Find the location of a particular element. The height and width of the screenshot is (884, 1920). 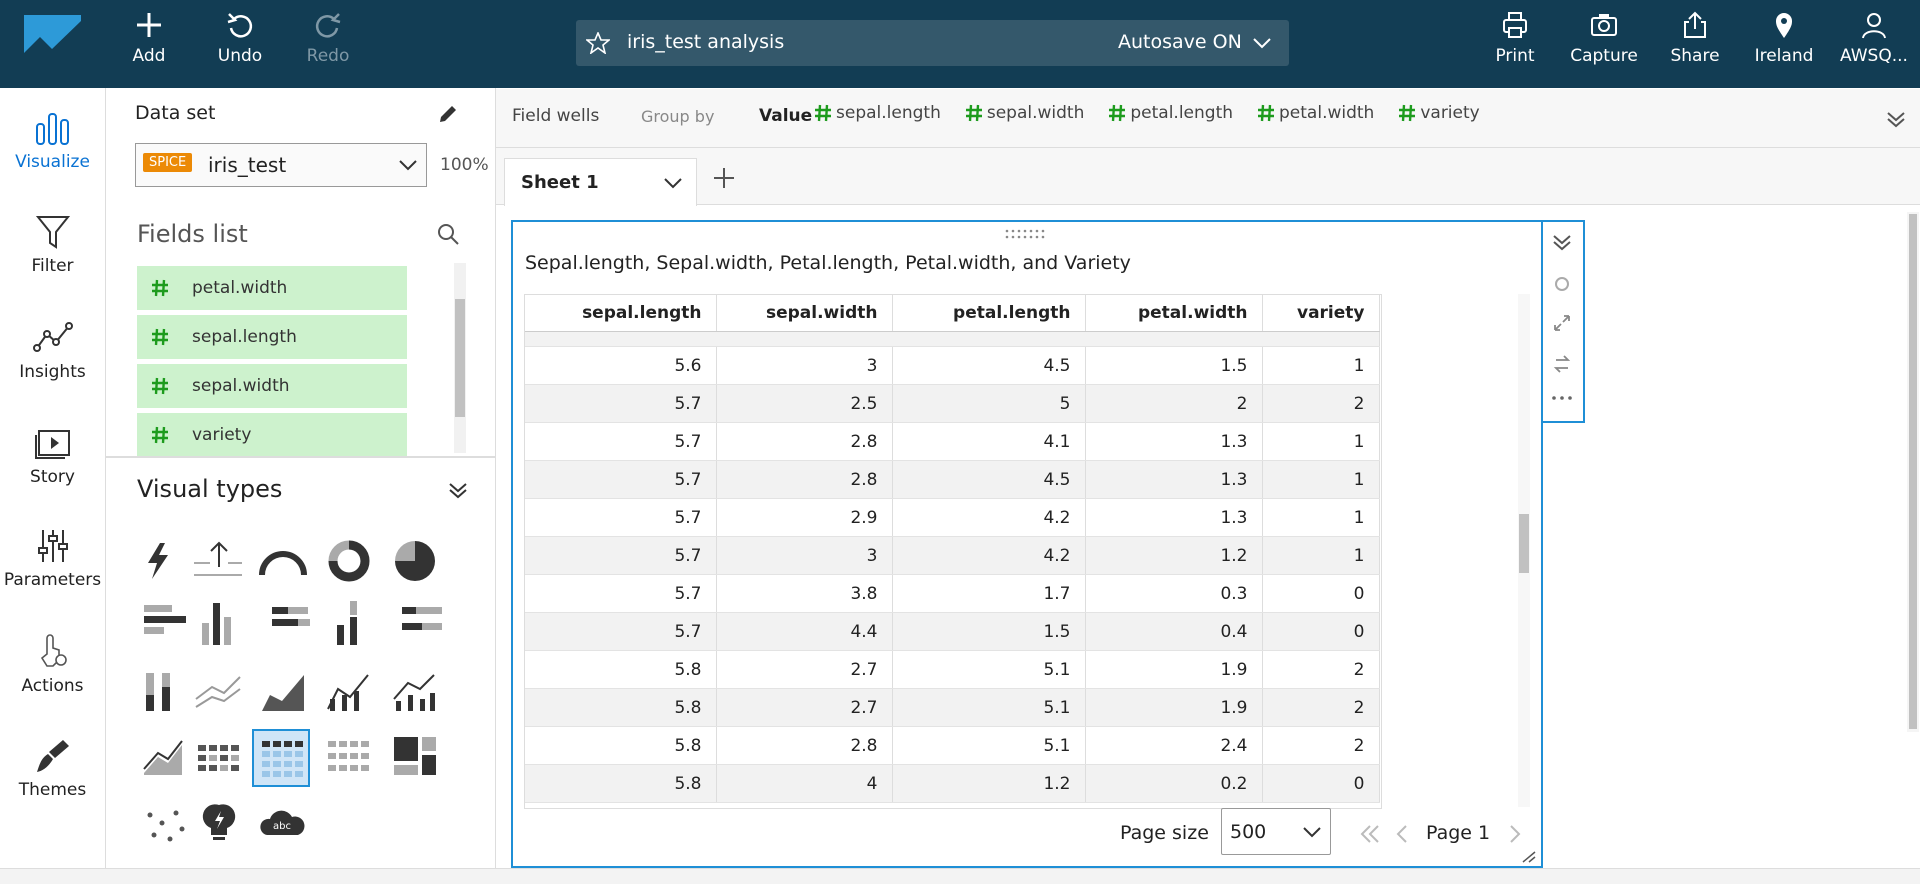

scrollbar is located at coordinates (460, 358).